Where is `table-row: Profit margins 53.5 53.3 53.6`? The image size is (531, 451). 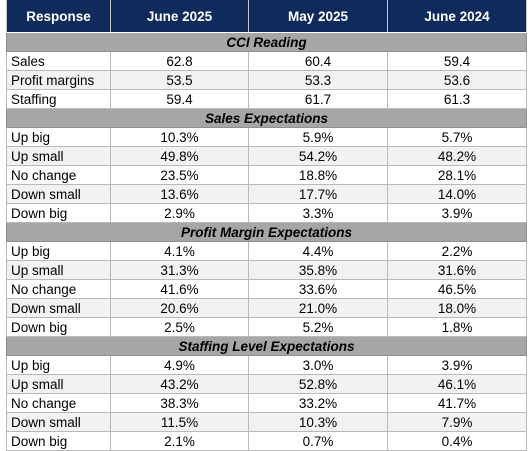 table-row: Profit margins 53.5 53.3 53.6 is located at coordinates (266, 80).